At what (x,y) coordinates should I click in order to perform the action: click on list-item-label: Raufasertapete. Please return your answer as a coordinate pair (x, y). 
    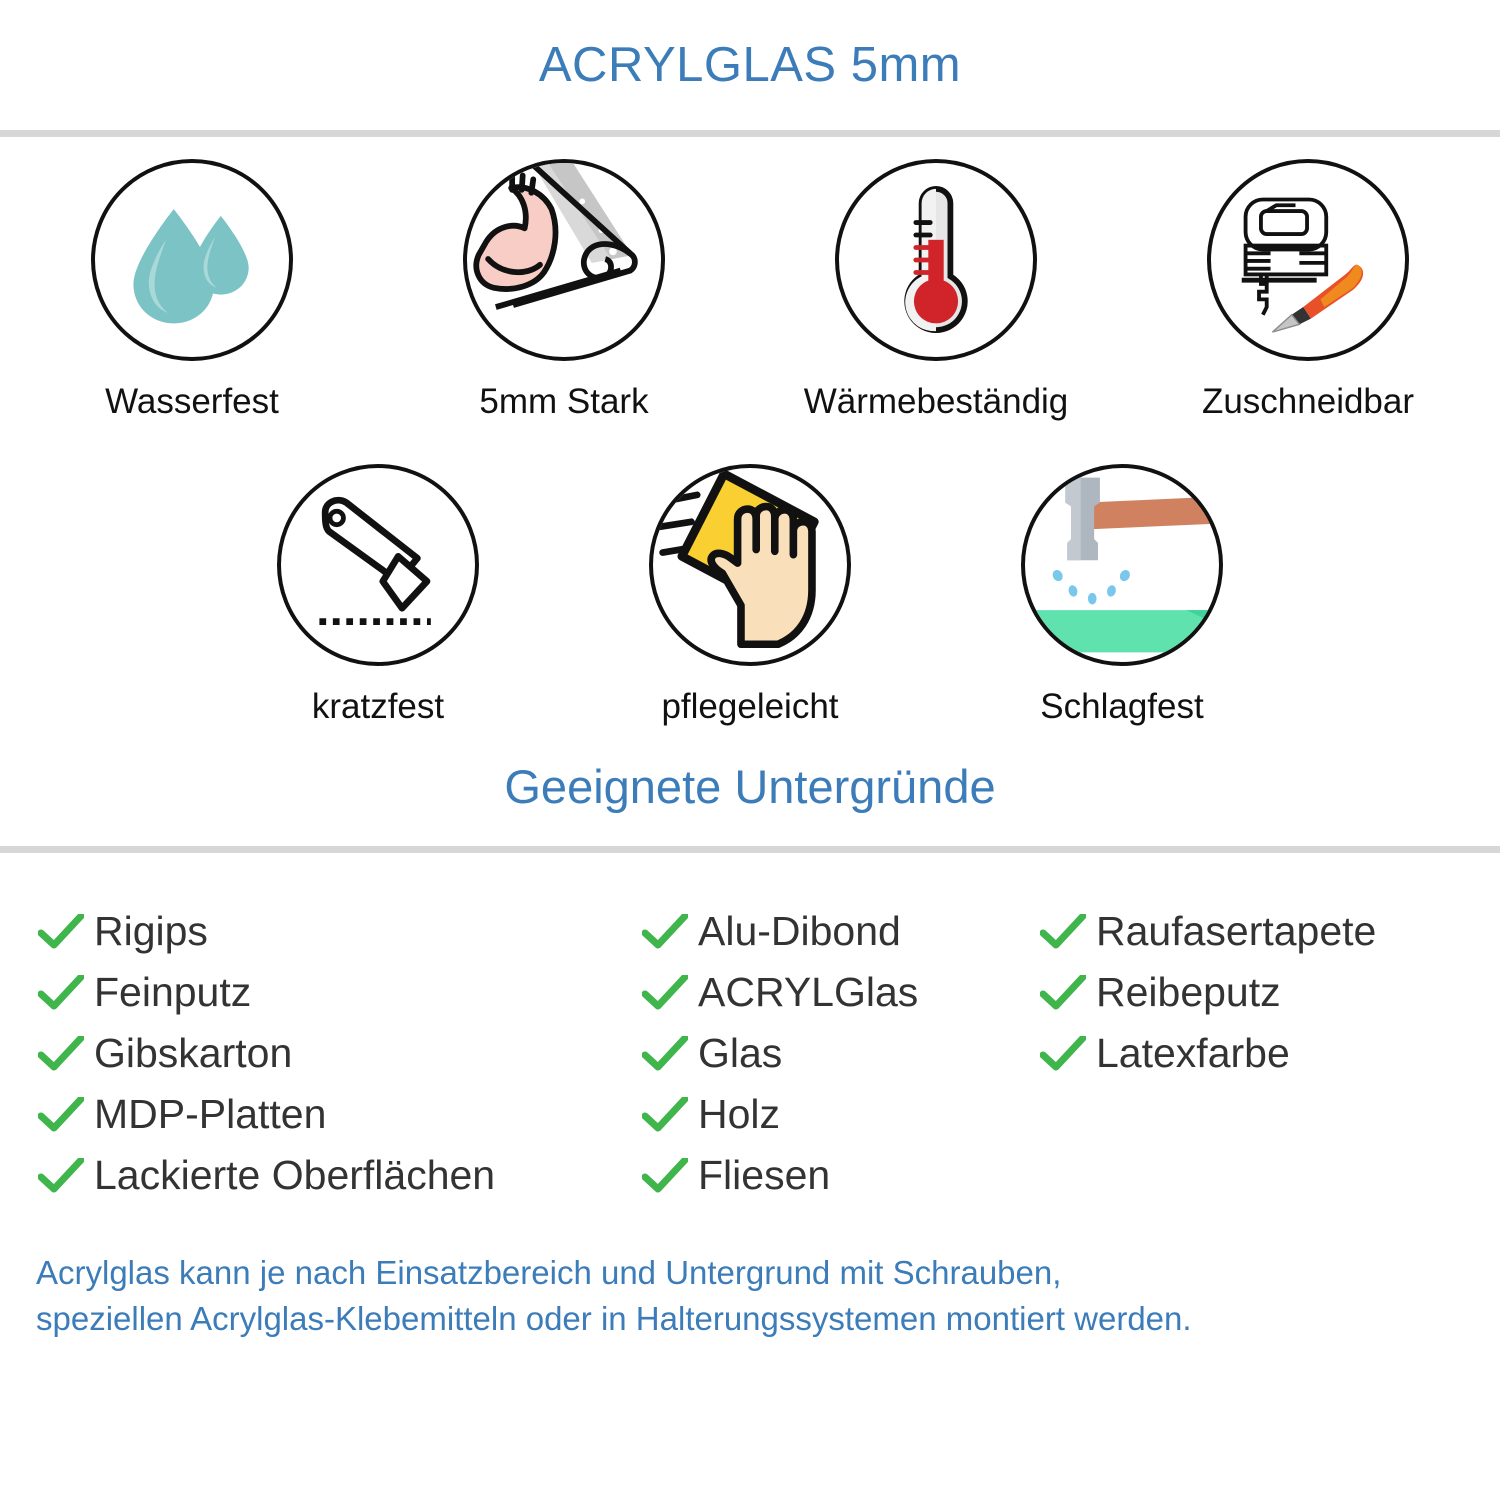
    Looking at the image, I should click on (1236, 931).